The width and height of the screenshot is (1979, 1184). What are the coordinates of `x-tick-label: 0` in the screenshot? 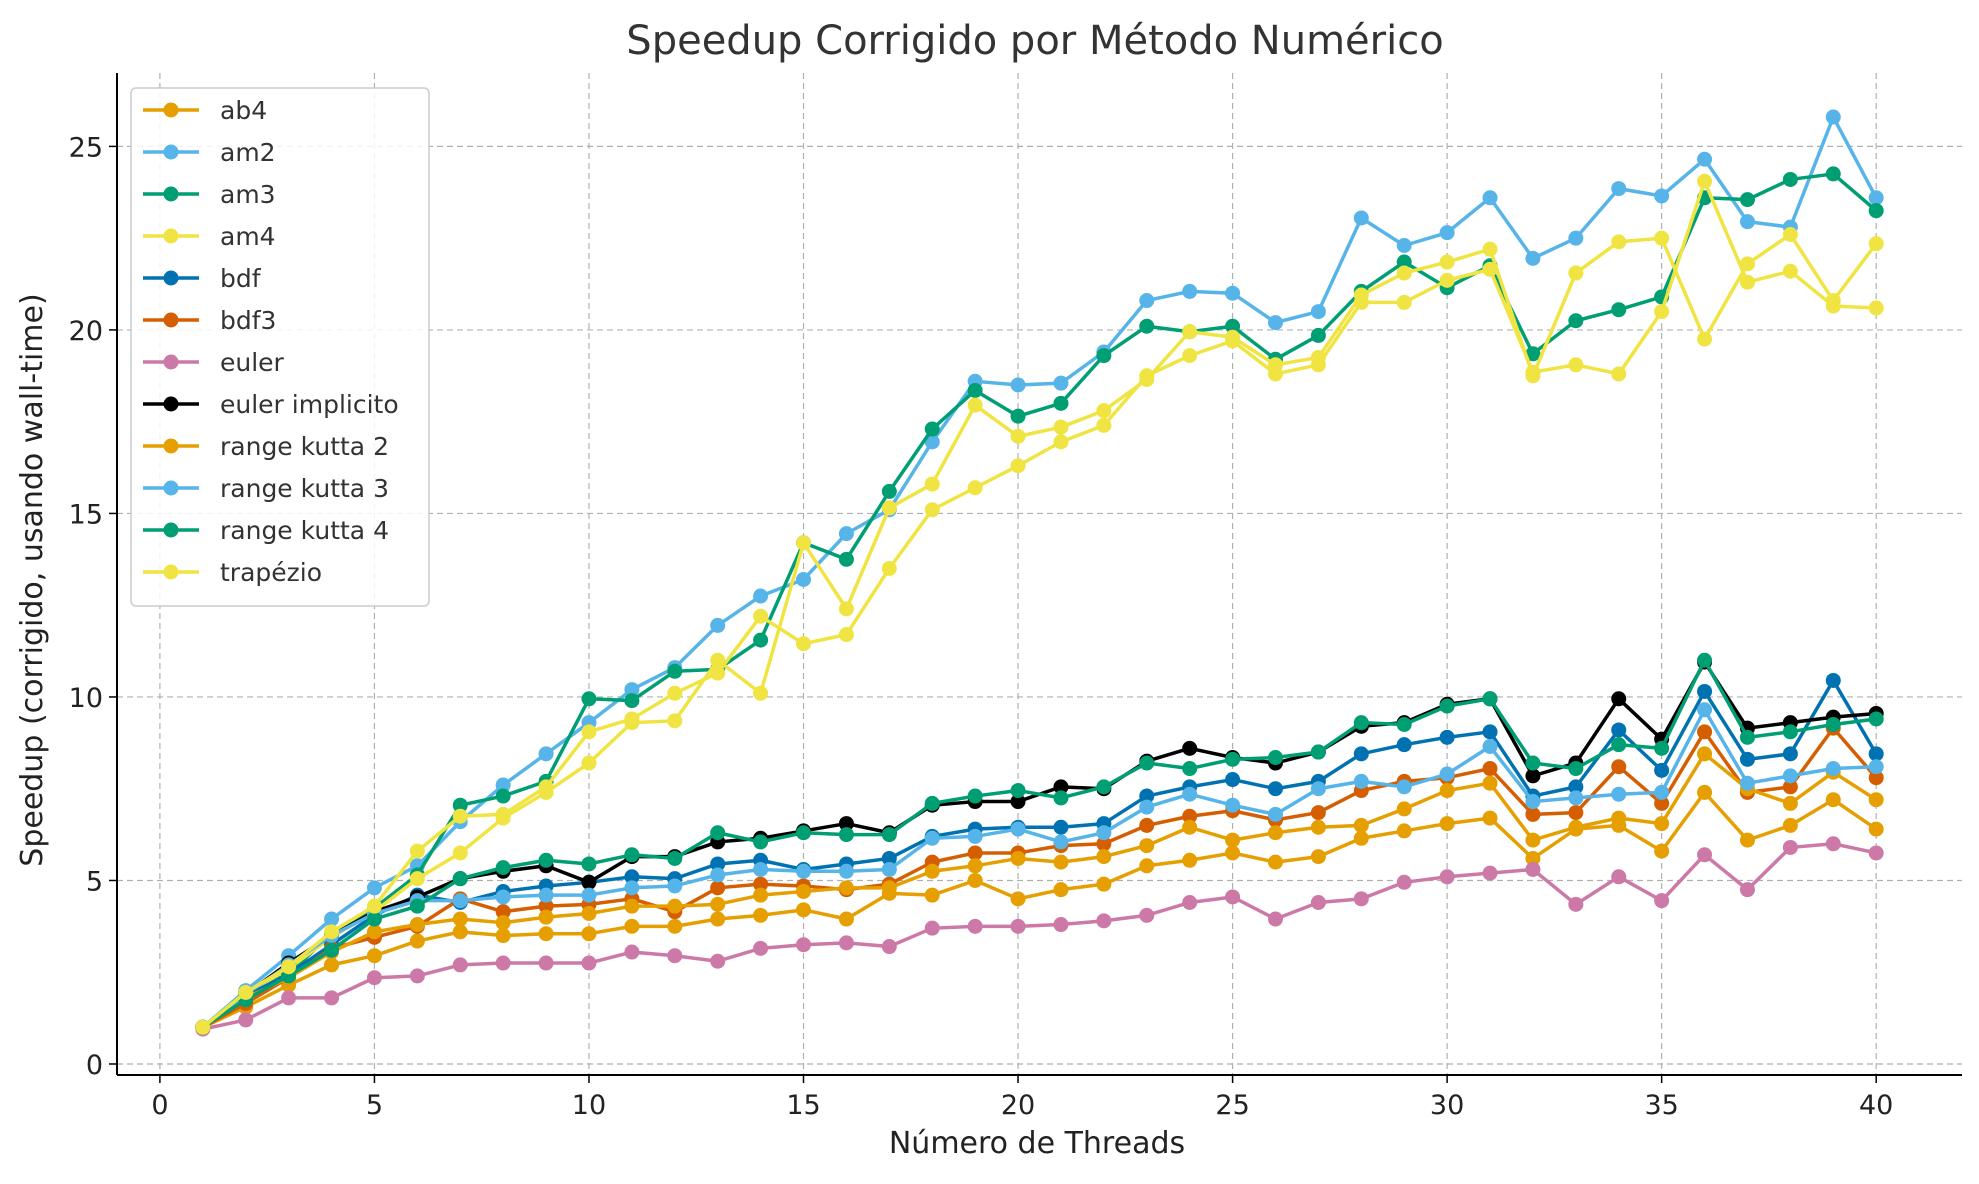 It's located at (159, 1105).